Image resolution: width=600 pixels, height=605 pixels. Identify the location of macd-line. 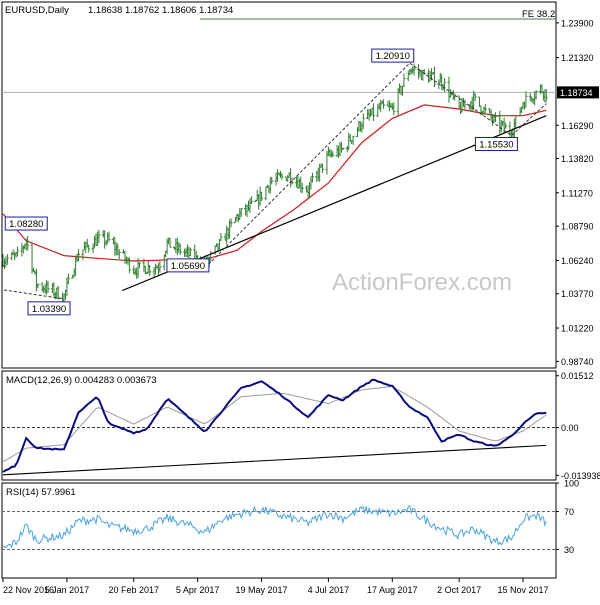
(274, 425).